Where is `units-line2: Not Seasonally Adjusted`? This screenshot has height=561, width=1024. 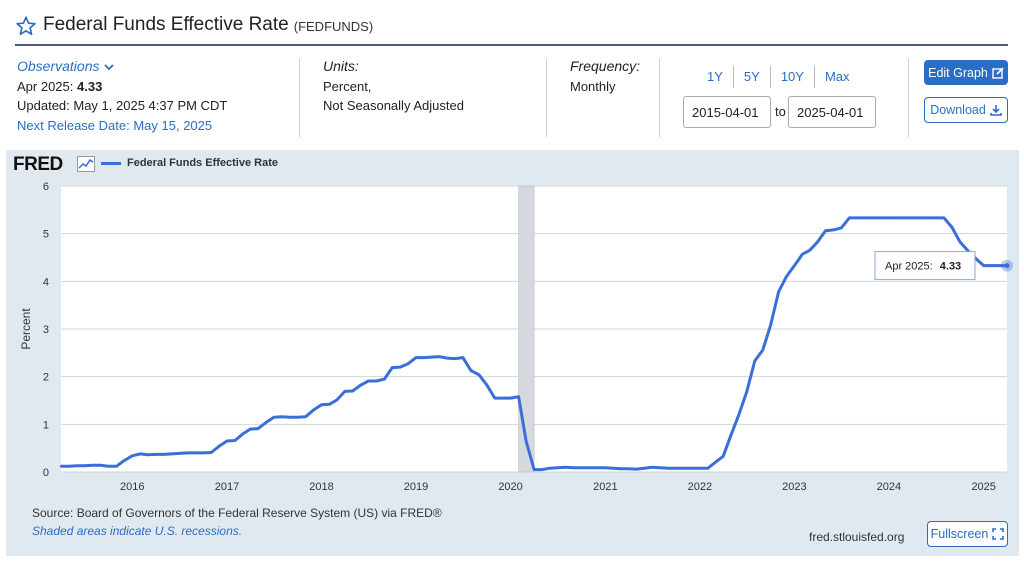 units-line2: Not Seasonally Adjusted is located at coordinates (393, 105).